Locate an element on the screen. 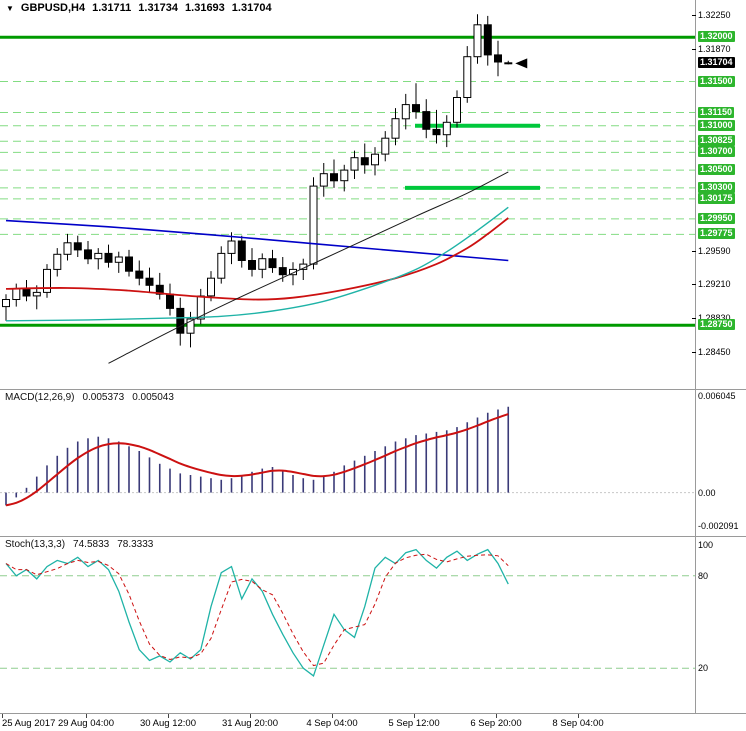 The image size is (746, 731). stochastic-label: Stoch(13,3,3) is located at coordinates (35, 544).